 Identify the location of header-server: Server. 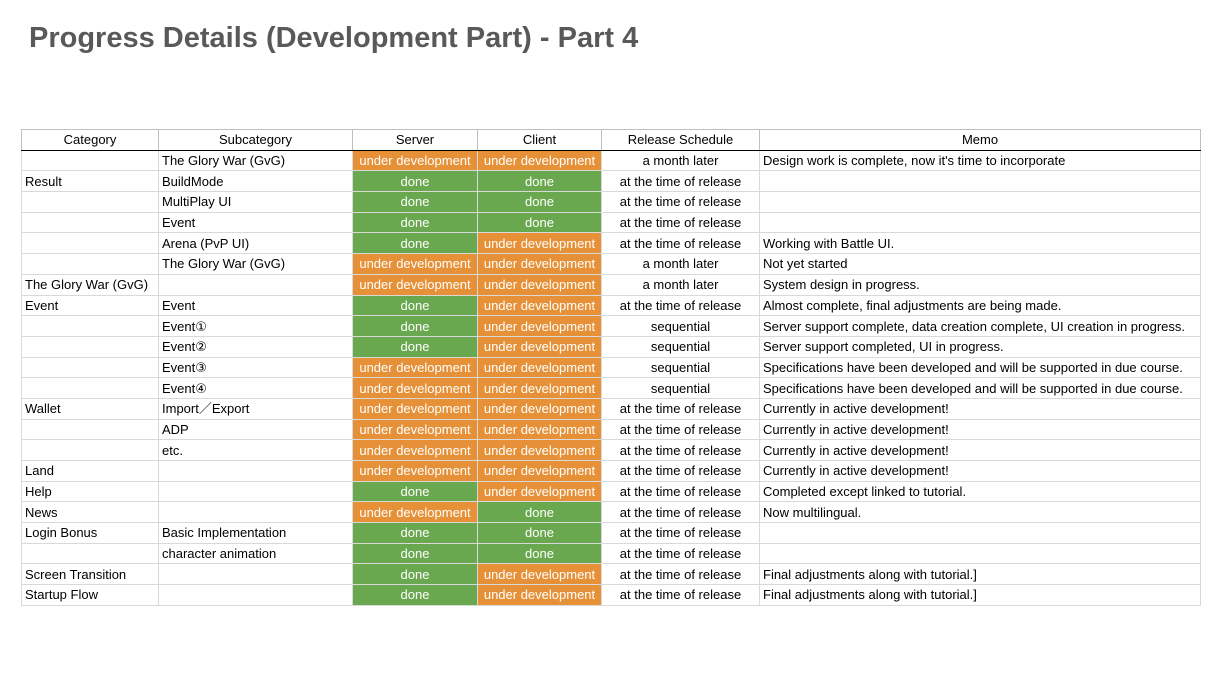
(415, 140).